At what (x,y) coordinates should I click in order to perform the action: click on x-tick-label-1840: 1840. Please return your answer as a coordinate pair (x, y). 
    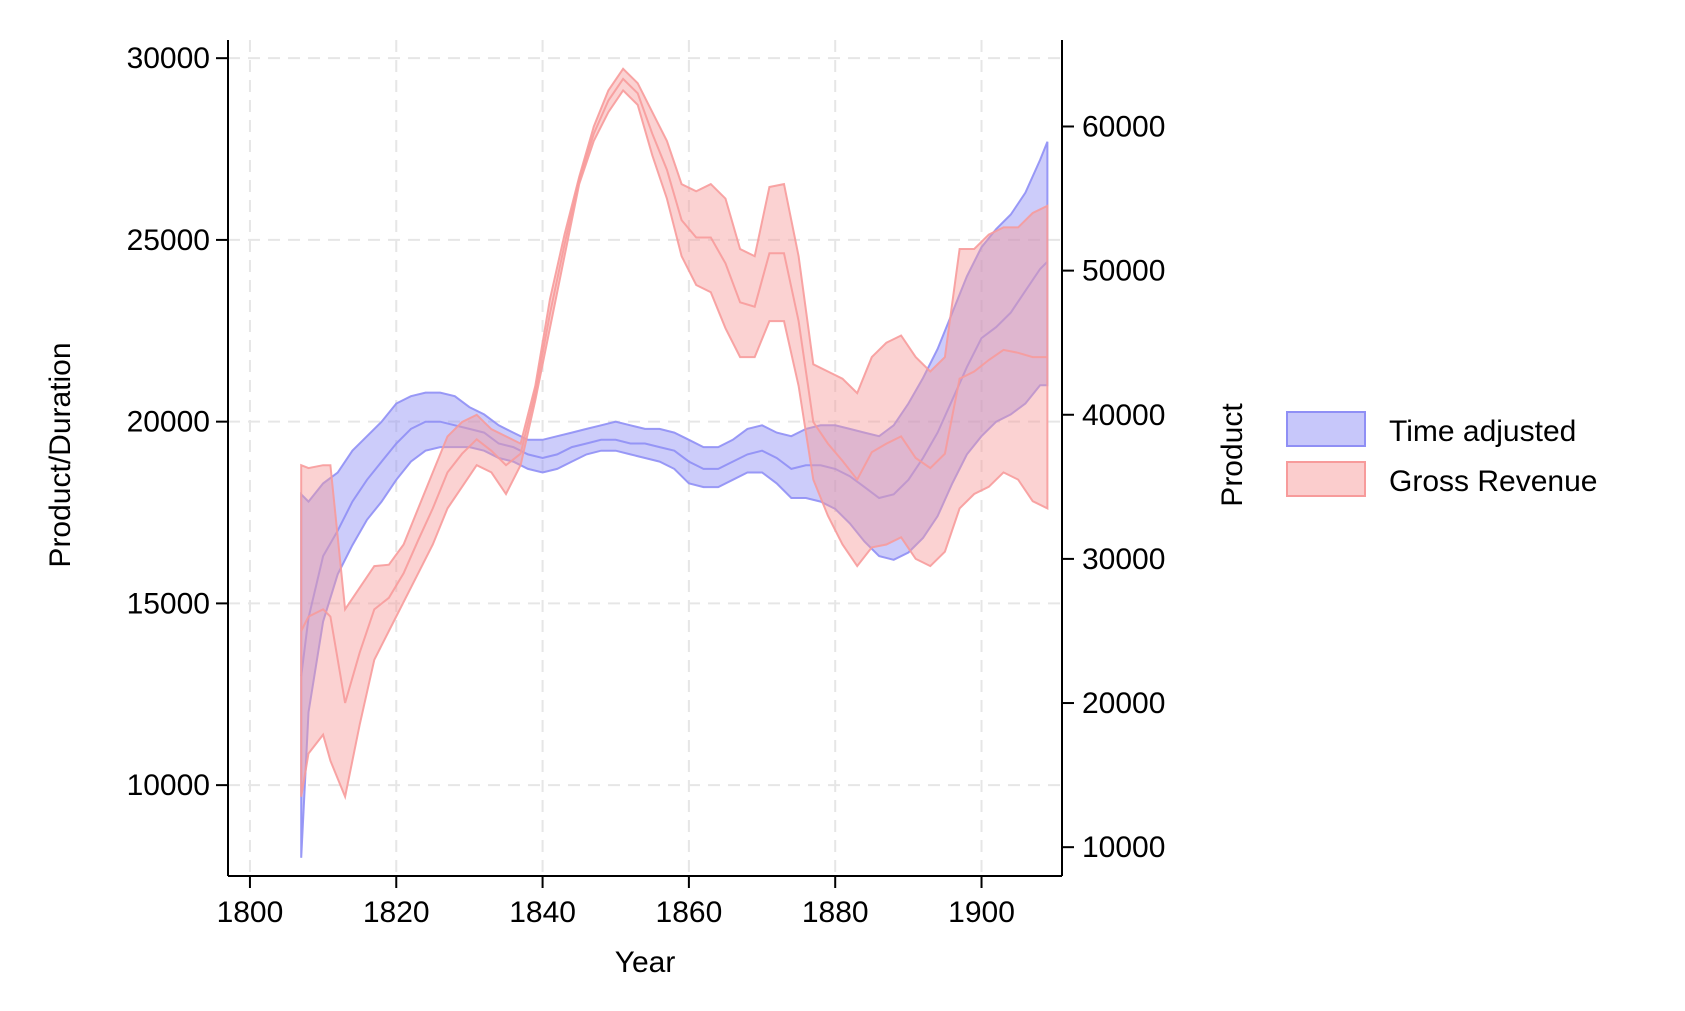
    Looking at the image, I should click on (542, 912).